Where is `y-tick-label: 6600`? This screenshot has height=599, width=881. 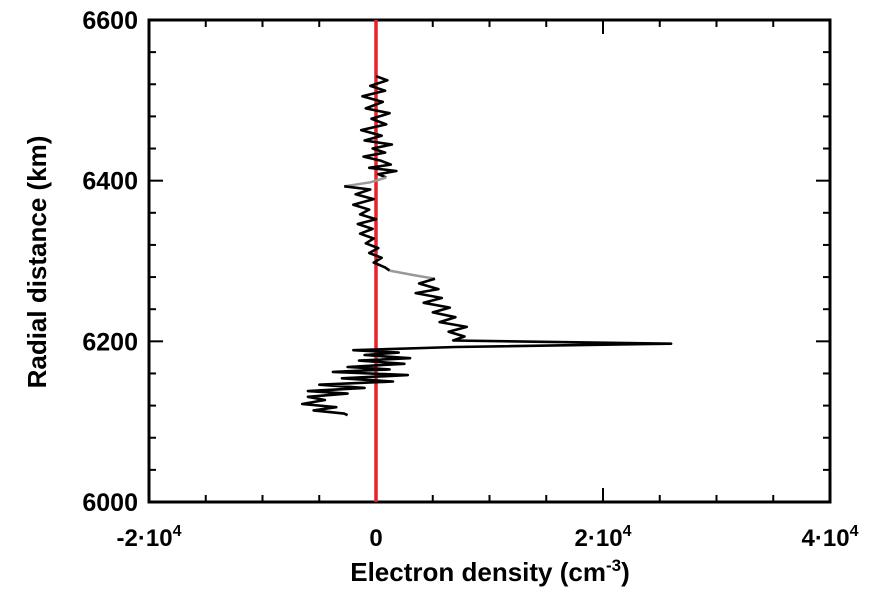
y-tick-label: 6600 is located at coordinates (110, 21).